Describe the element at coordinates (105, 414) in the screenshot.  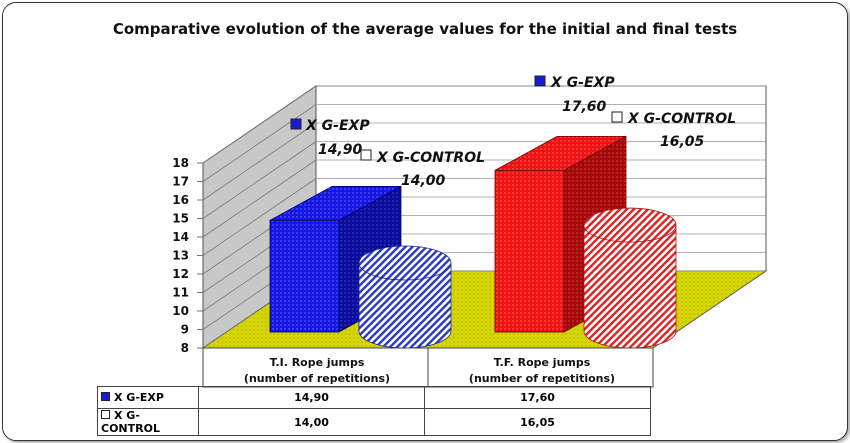
I see `legend-key-control` at that location.